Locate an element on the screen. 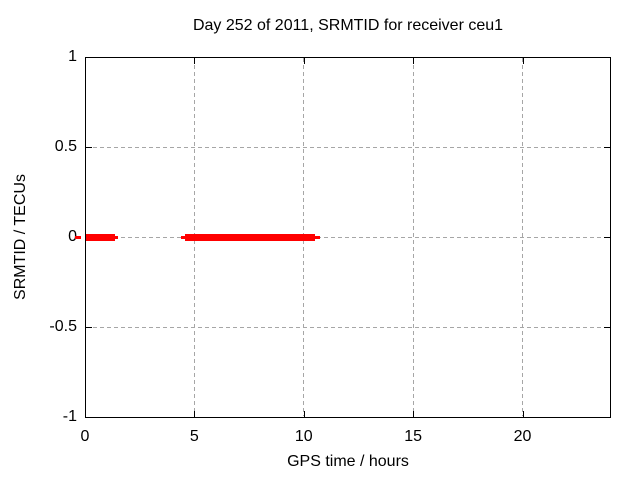 The image size is (640, 480). y-tick-label: 0 is located at coordinates (72, 236).